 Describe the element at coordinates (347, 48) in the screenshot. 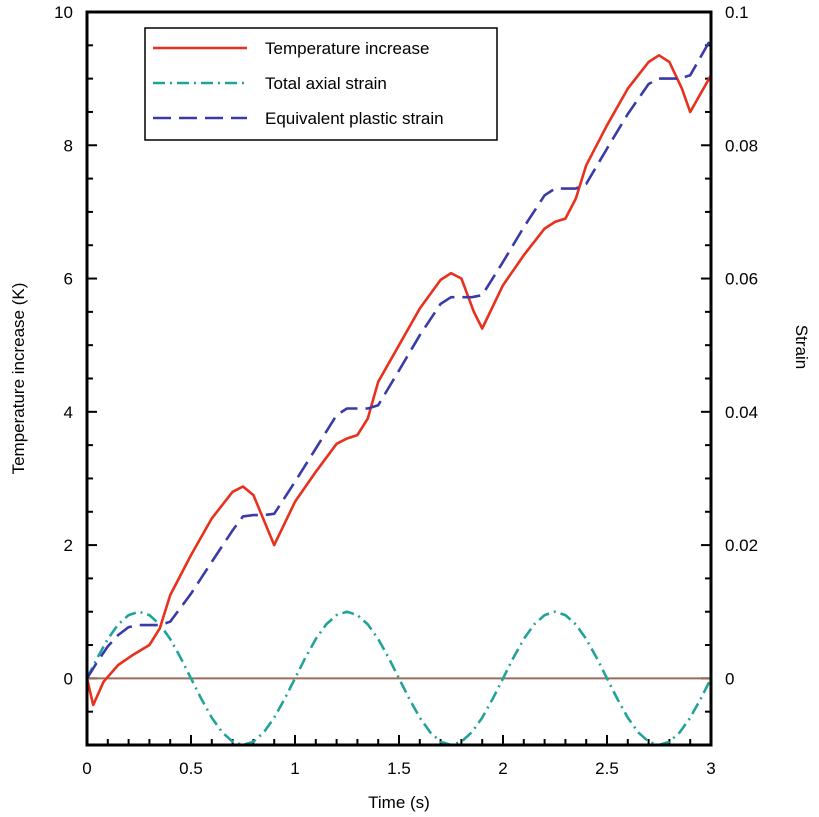

I see `legend-label: Temperature increase` at that location.